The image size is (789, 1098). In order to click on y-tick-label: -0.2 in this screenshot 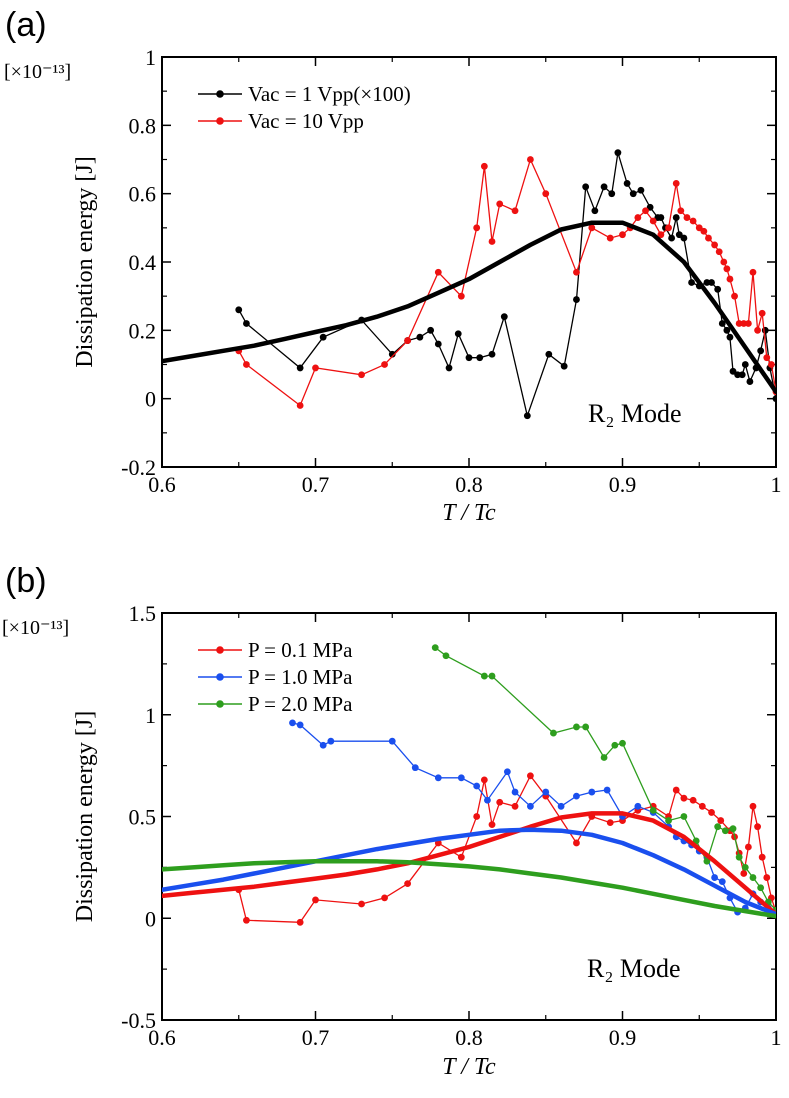, I will do `click(138, 467)`.